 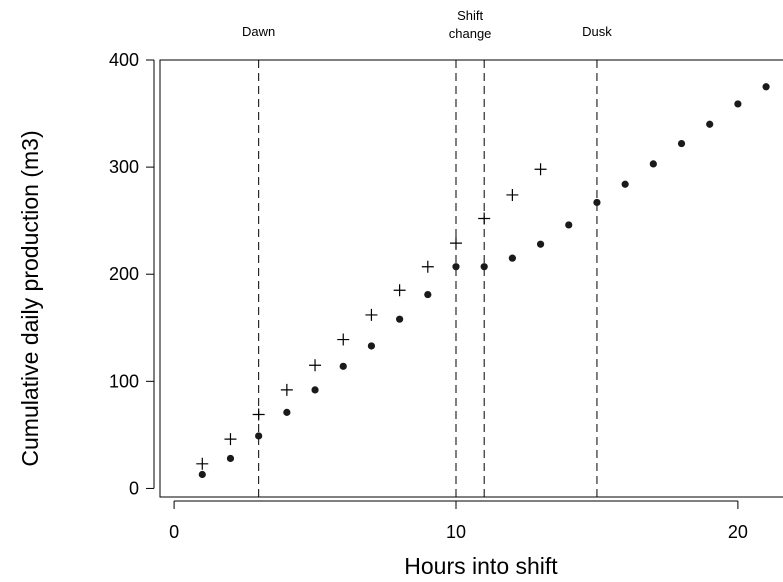 I want to click on reference-line-label: Dawn, so click(x=258, y=31).